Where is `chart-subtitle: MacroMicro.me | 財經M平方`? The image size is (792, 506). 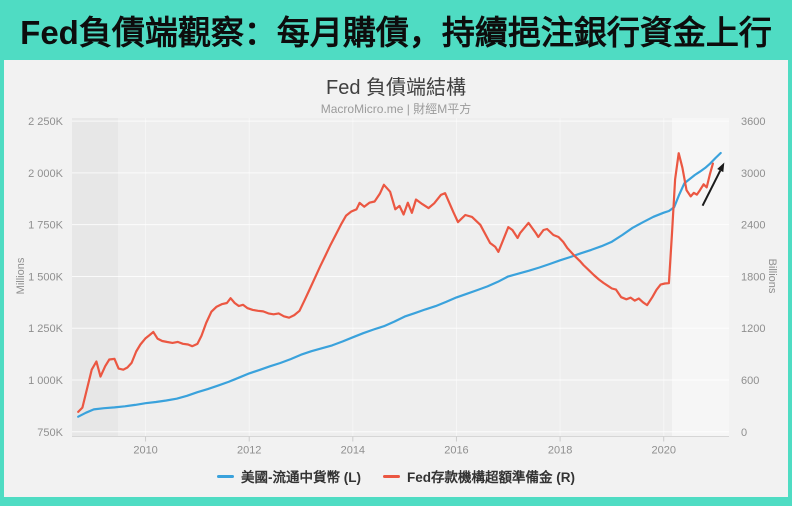
chart-subtitle: MacroMicro.me | 財經M平方 is located at coordinates (396, 109).